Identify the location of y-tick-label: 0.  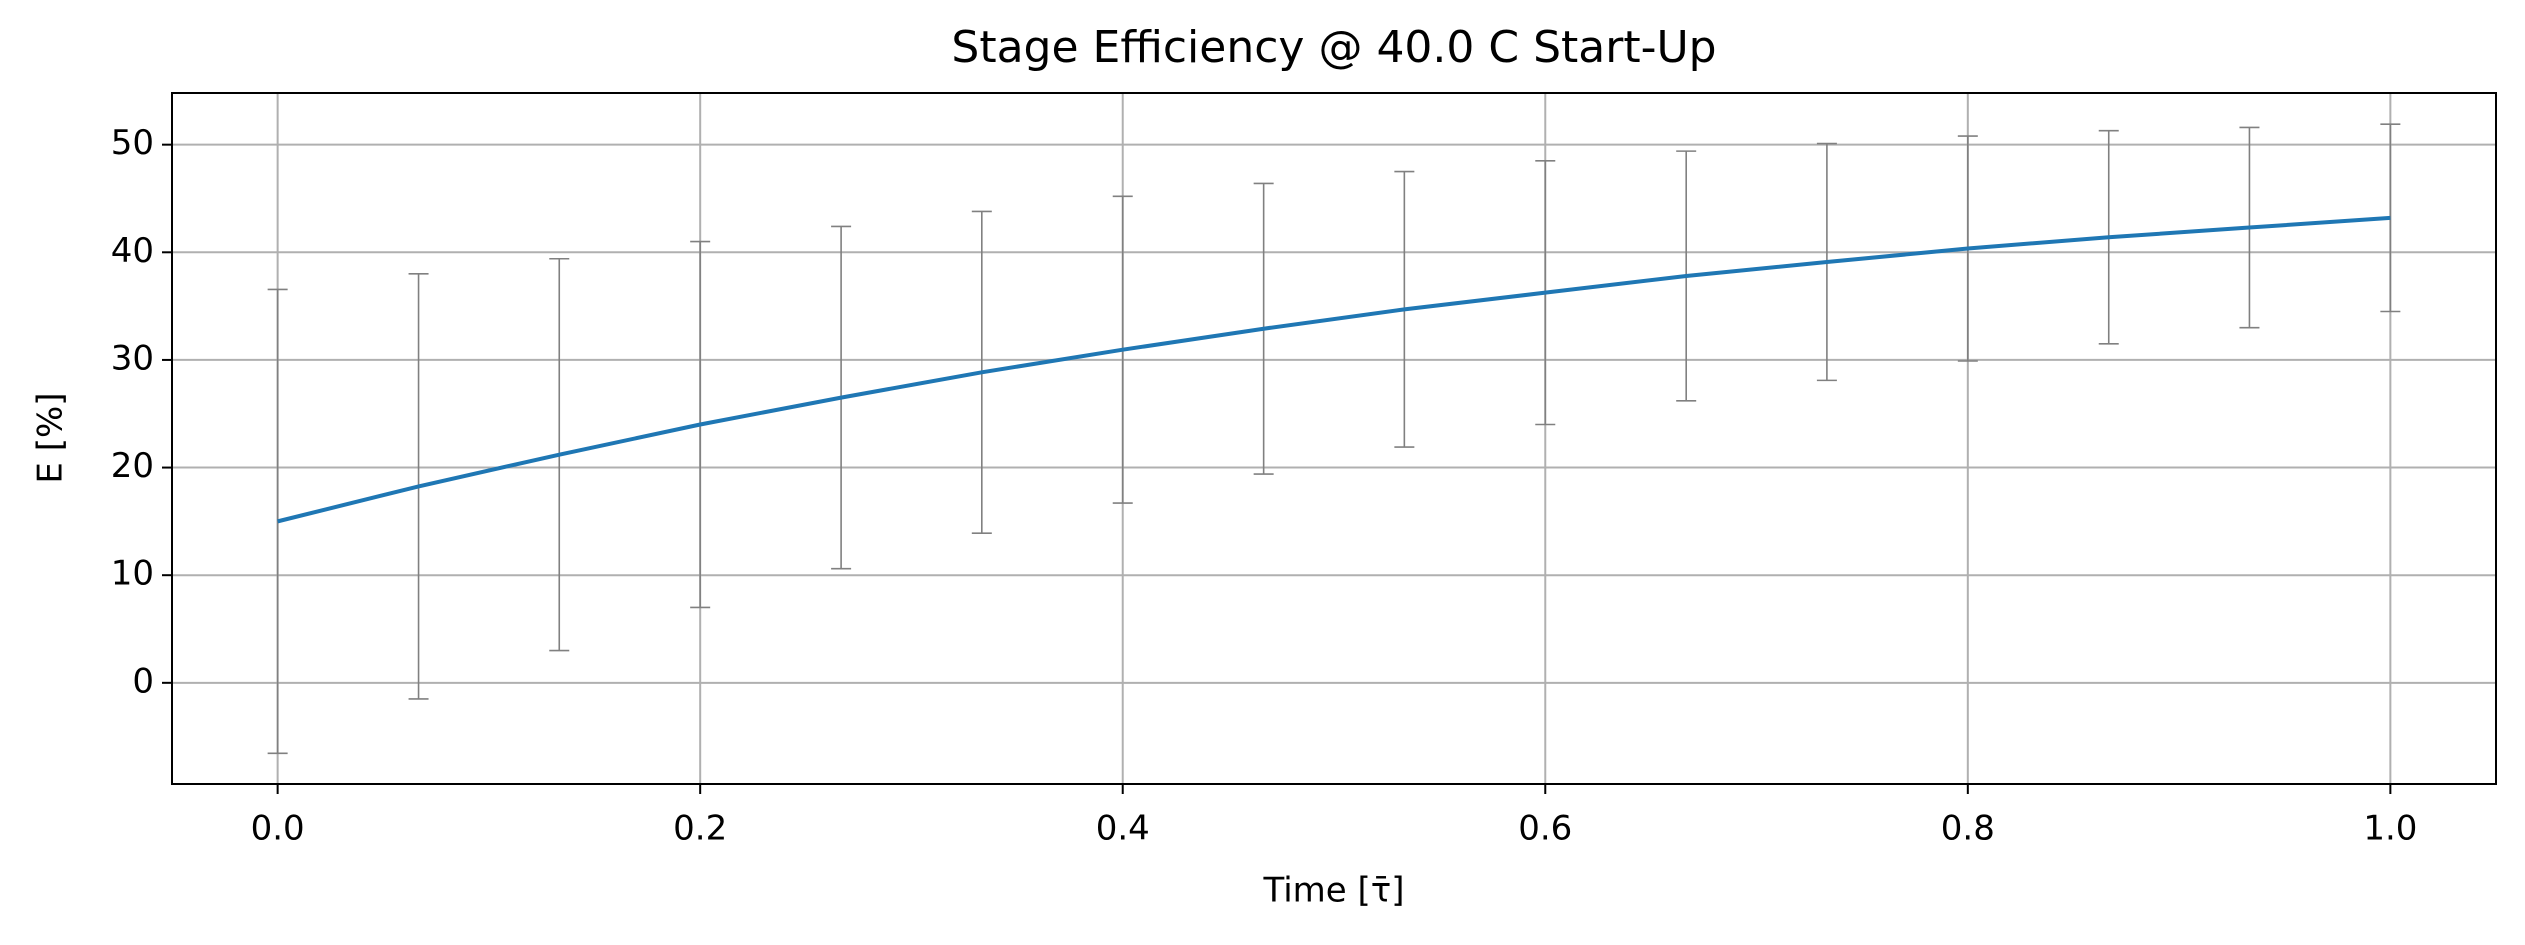
(143, 681).